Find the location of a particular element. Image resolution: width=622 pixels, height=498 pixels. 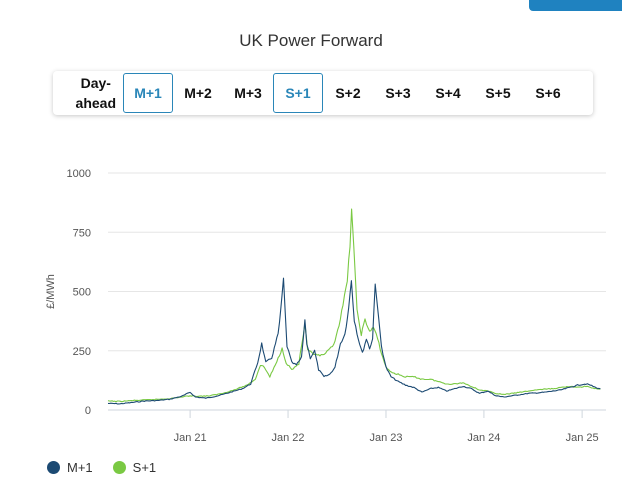

legend-item-m1: M+1 is located at coordinates (70, 467).